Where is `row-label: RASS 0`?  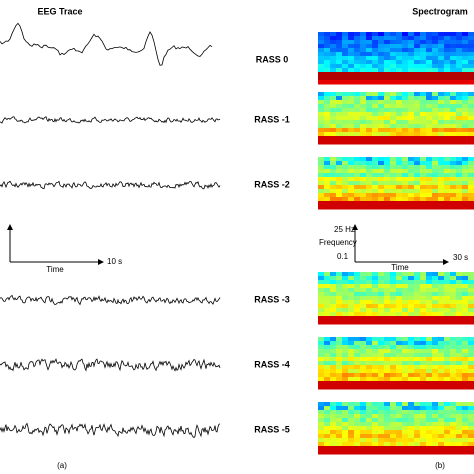 row-label: RASS 0 is located at coordinates (272, 59).